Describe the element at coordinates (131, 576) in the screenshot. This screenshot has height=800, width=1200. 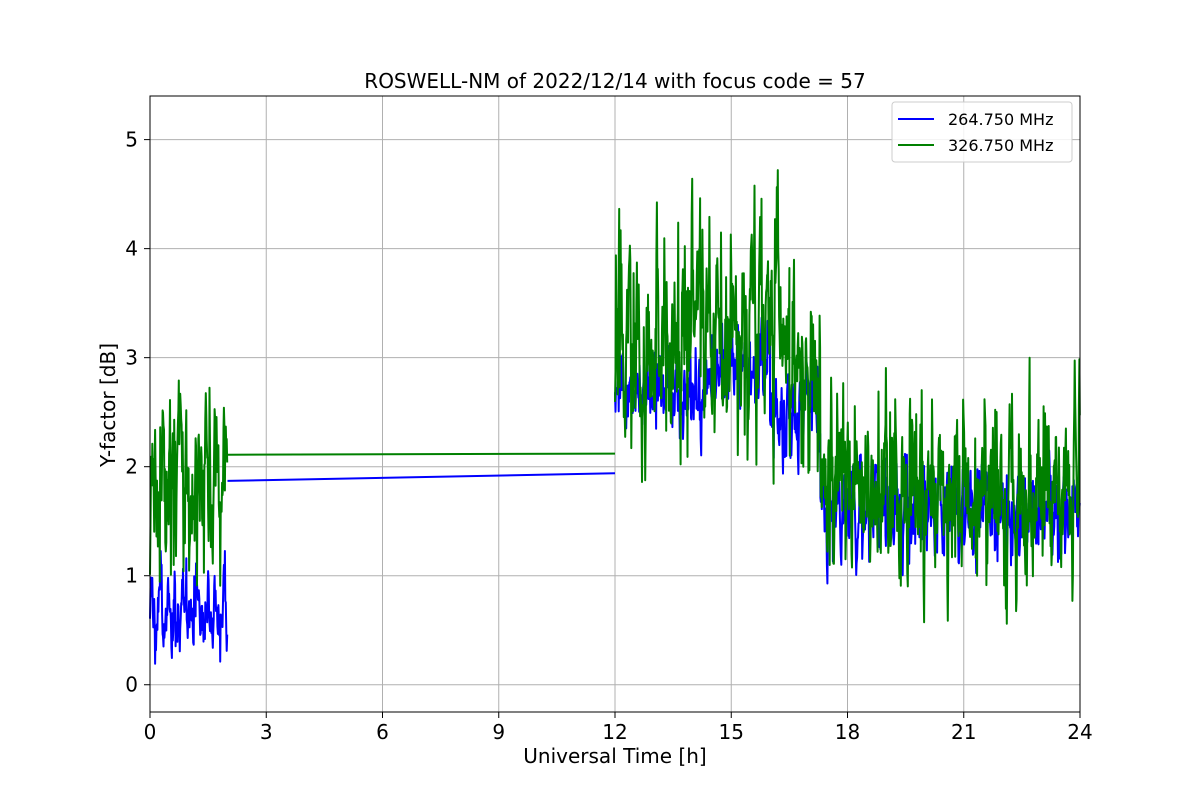
I see `y-tick-label: 1` at that location.